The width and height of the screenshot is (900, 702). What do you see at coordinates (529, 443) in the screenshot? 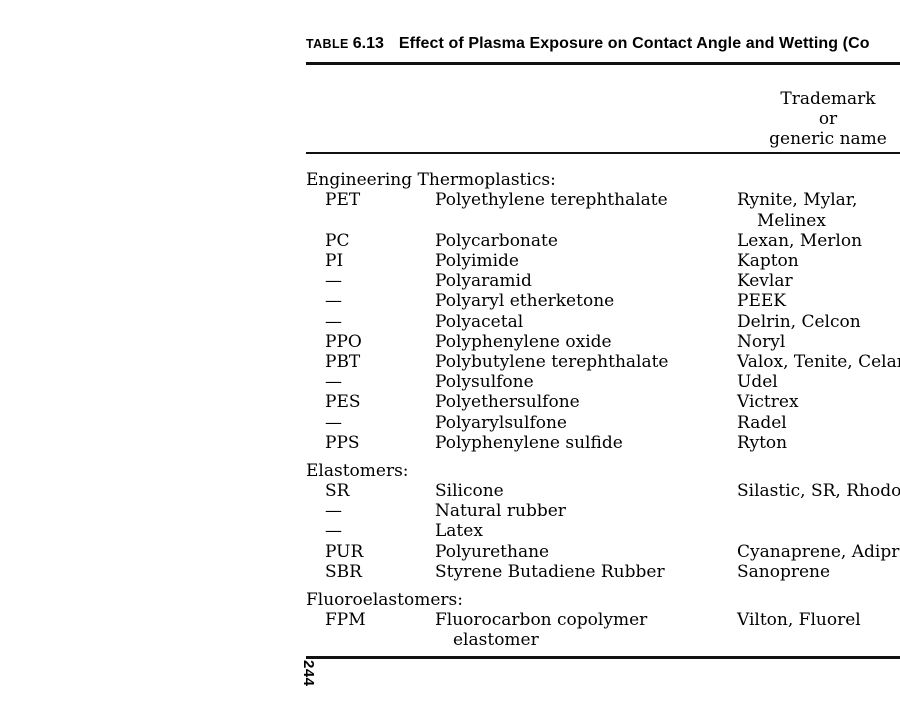
I see `name-cell: Polyphenylene sulfide` at bounding box center [529, 443].